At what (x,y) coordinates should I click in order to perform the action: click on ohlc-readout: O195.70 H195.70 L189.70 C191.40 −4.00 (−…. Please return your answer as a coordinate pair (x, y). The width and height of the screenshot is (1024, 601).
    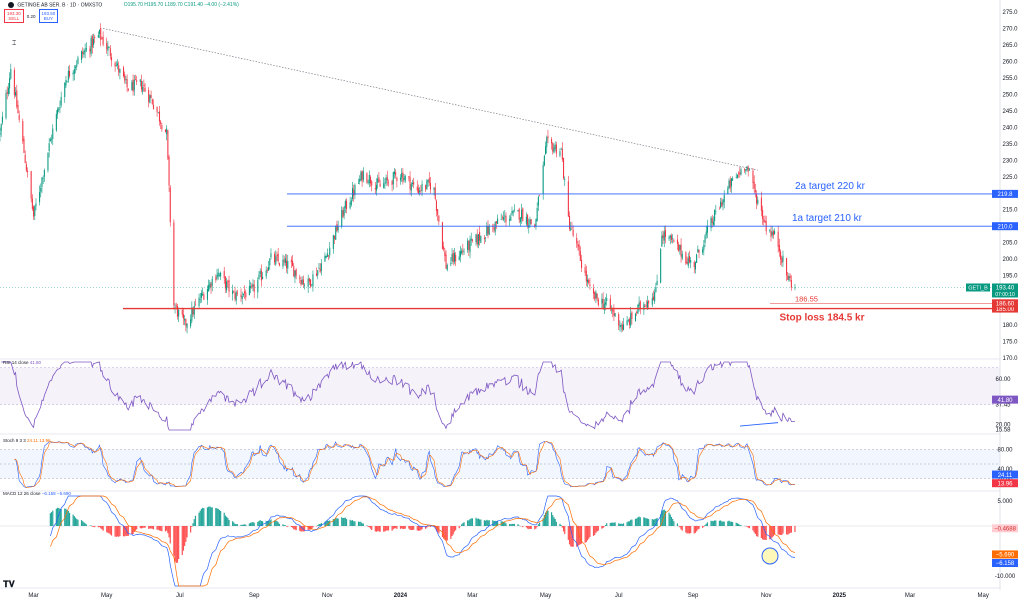
    Looking at the image, I should click on (181, 5).